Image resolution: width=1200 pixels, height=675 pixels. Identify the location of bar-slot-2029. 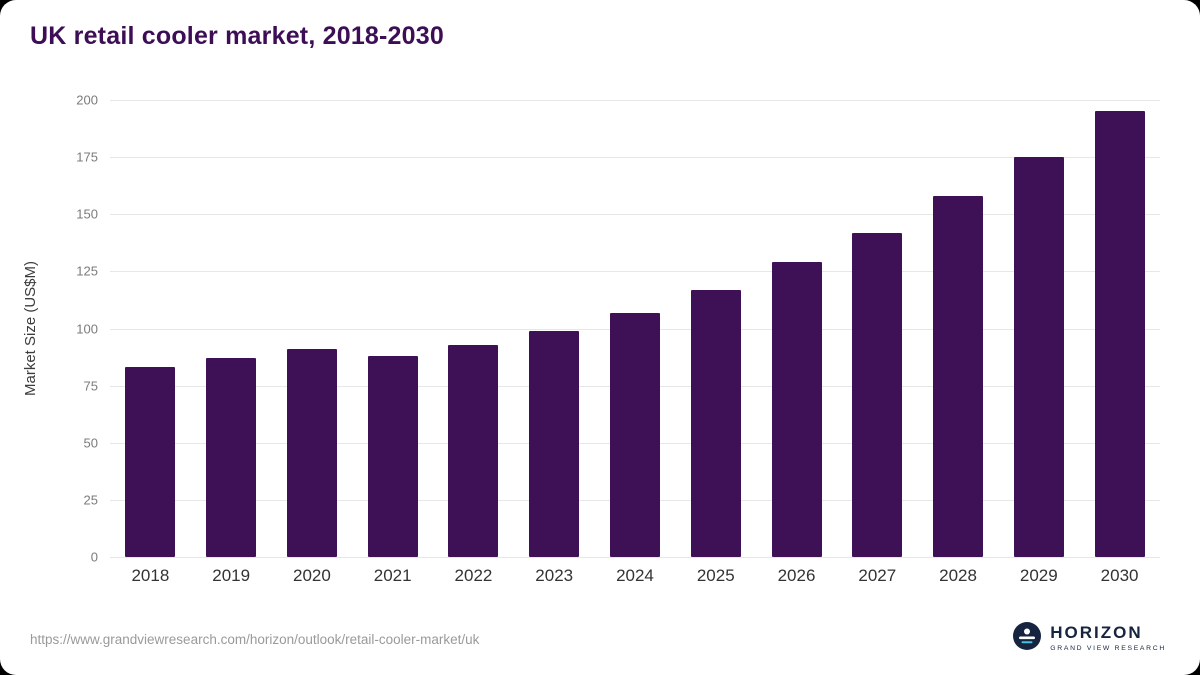
(1038, 328).